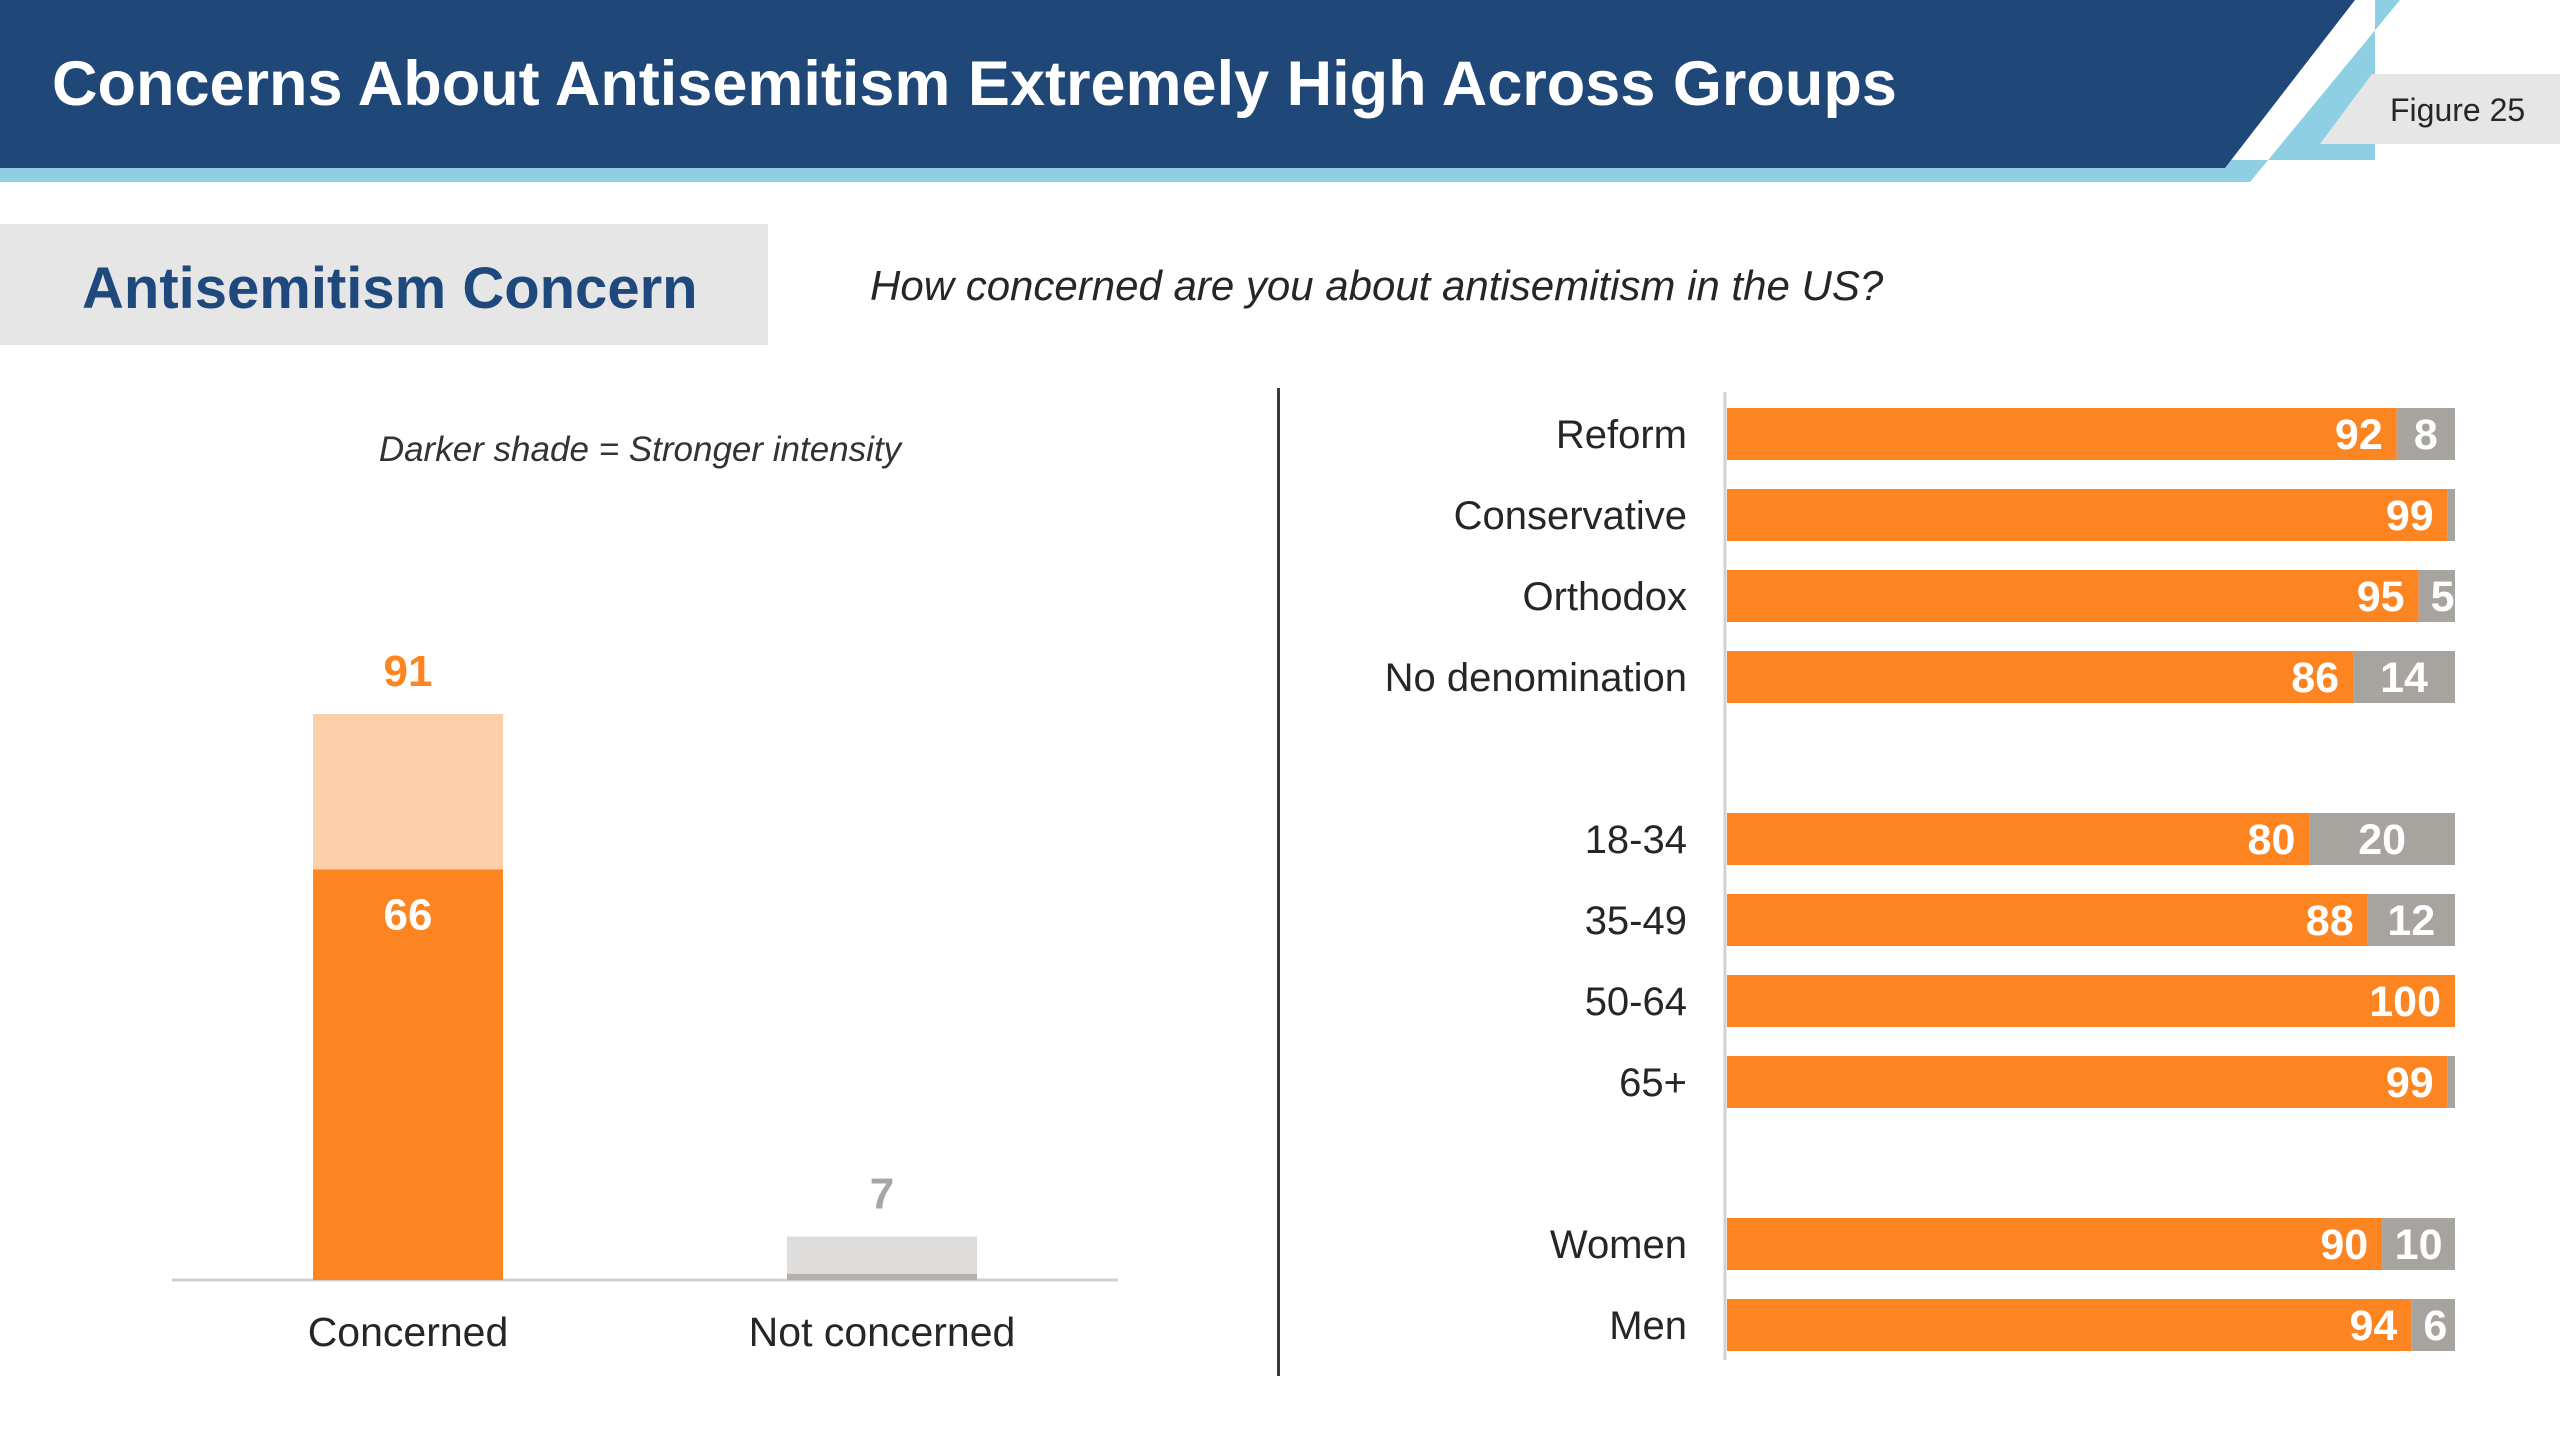 This screenshot has height=1440, width=2560. Describe the element at coordinates (408, 1074) in the screenshot. I see `bar-concerned-strong` at that location.